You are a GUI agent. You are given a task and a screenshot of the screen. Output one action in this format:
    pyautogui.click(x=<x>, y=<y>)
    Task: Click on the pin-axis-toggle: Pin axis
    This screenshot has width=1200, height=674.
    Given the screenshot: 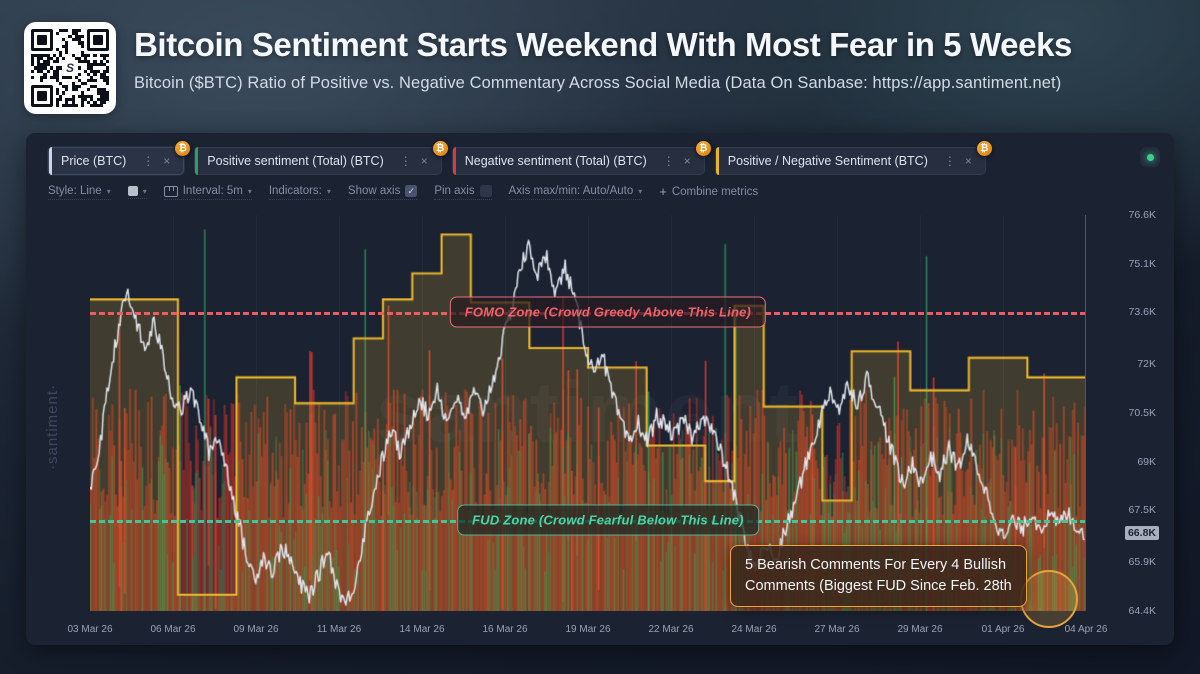 What is the action you would take?
    pyautogui.click(x=463, y=192)
    